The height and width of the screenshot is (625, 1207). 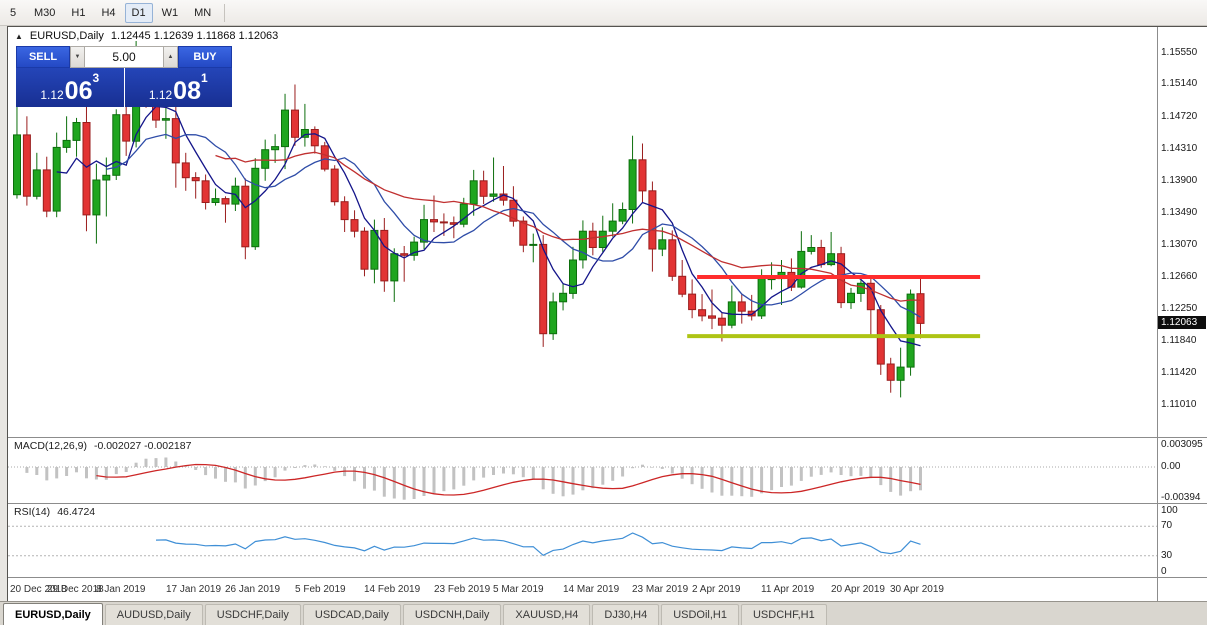 I want to click on macd-scale-axis: 0.003095 0.00 -0.00394, so click(x=1182, y=470).